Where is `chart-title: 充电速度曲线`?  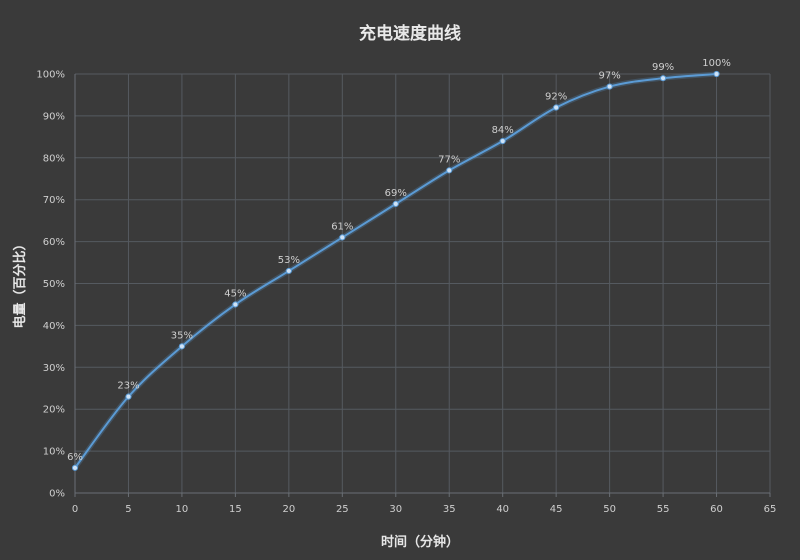 chart-title: 充电速度曲线 is located at coordinates (410, 33).